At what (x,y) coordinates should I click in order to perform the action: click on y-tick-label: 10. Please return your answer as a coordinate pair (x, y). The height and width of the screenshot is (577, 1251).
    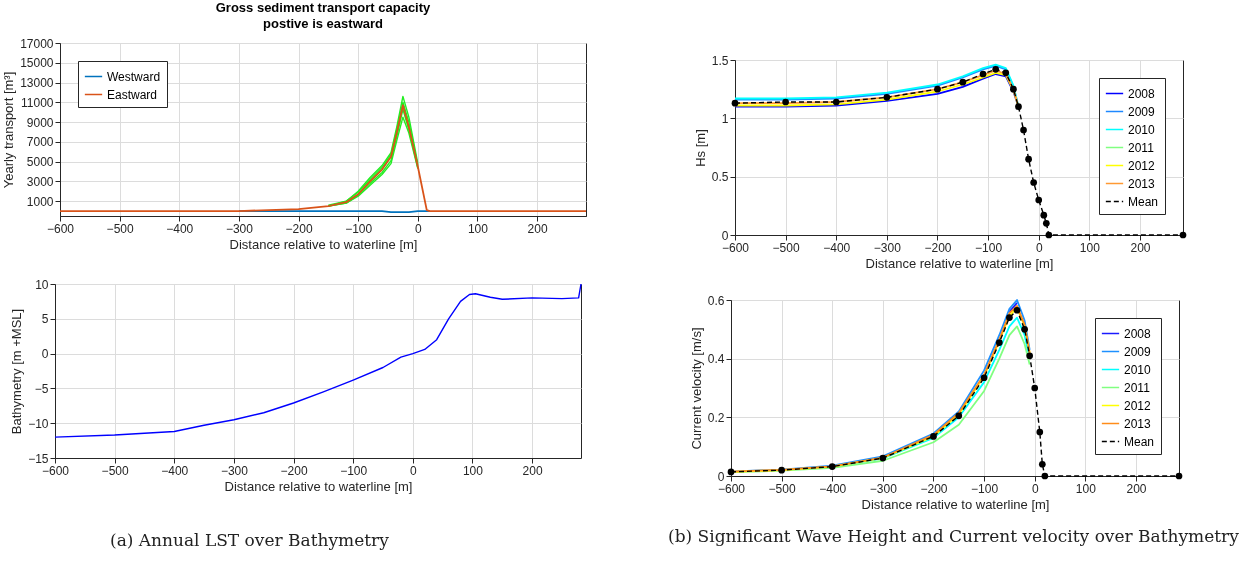
    Looking at the image, I should click on (42, 284).